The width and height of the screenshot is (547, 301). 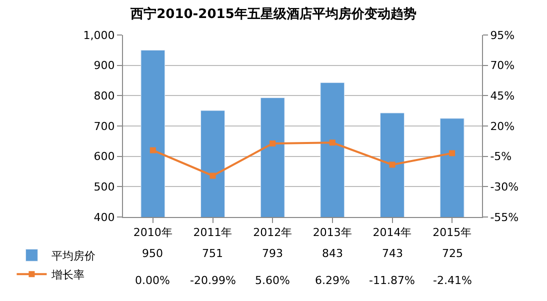 What do you see at coordinates (104, 187) in the screenshot?
I see `y-tick-label: 500` at bounding box center [104, 187].